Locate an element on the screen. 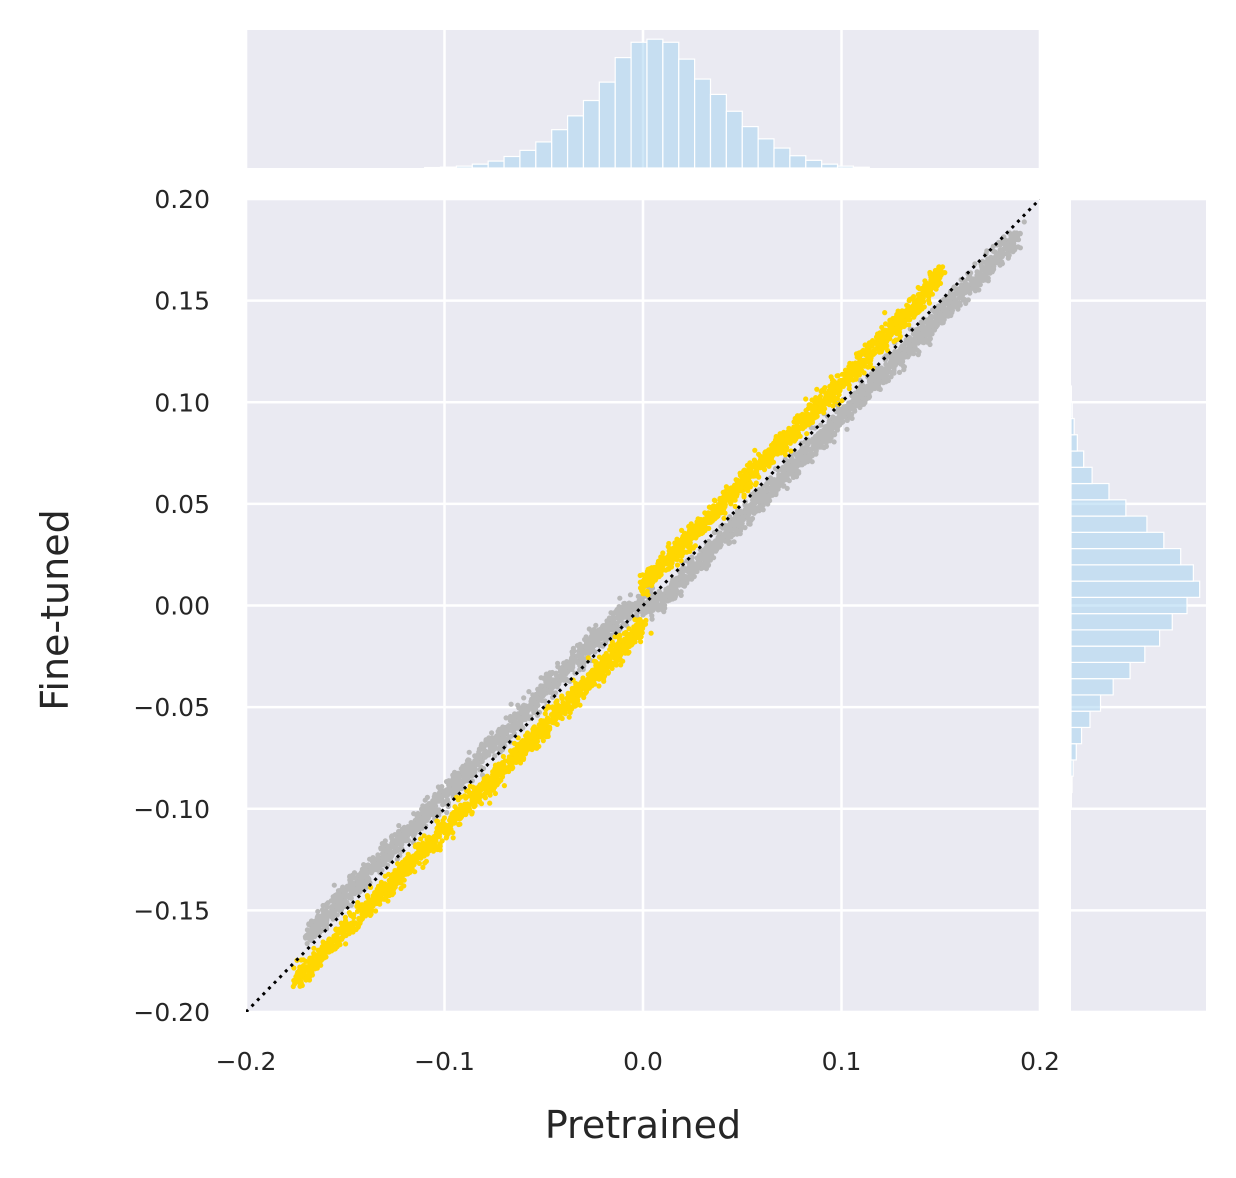 The height and width of the screenshot is (1178, 1236). series-0-point-2060 is located at coordinates (745, 505).